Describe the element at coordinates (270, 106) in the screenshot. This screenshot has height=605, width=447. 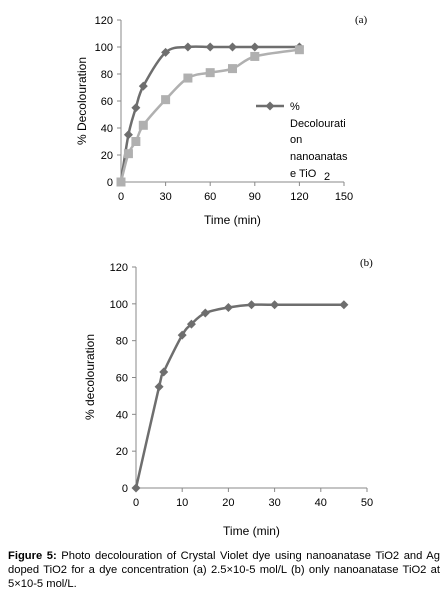
I see `legend-marker-swatch` at that location.